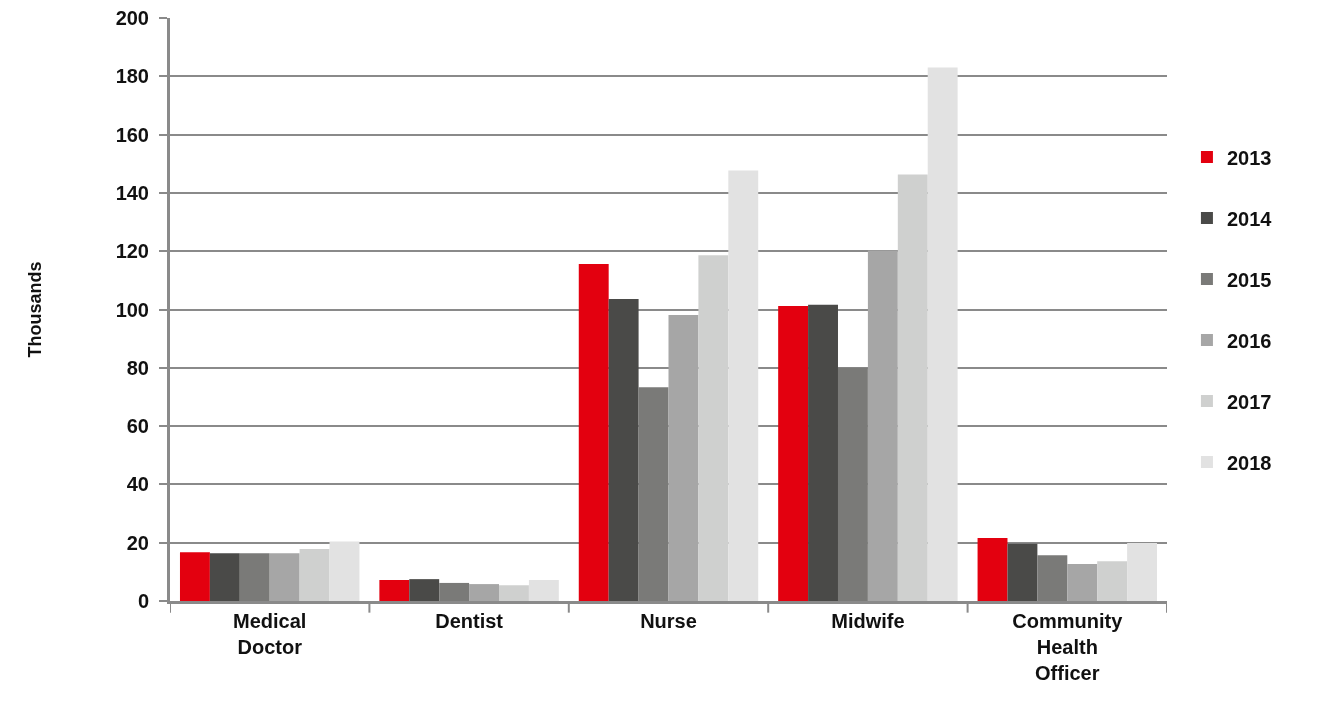  What do you see at coordinates (668, 621) in the screenshot?
I see `x-tick-label: Nurse` at bounding box center [668, 621].